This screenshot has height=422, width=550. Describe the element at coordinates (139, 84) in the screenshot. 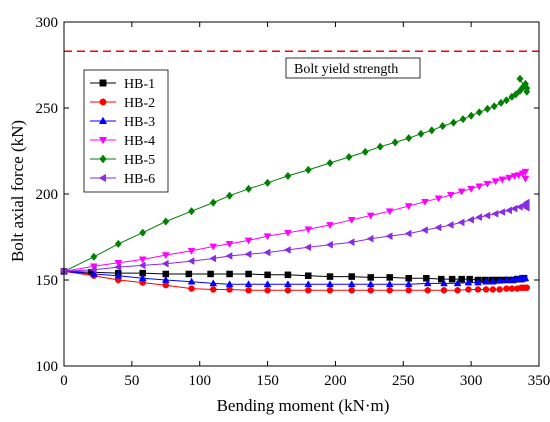

I see `legend-label: HB-1` at that location.